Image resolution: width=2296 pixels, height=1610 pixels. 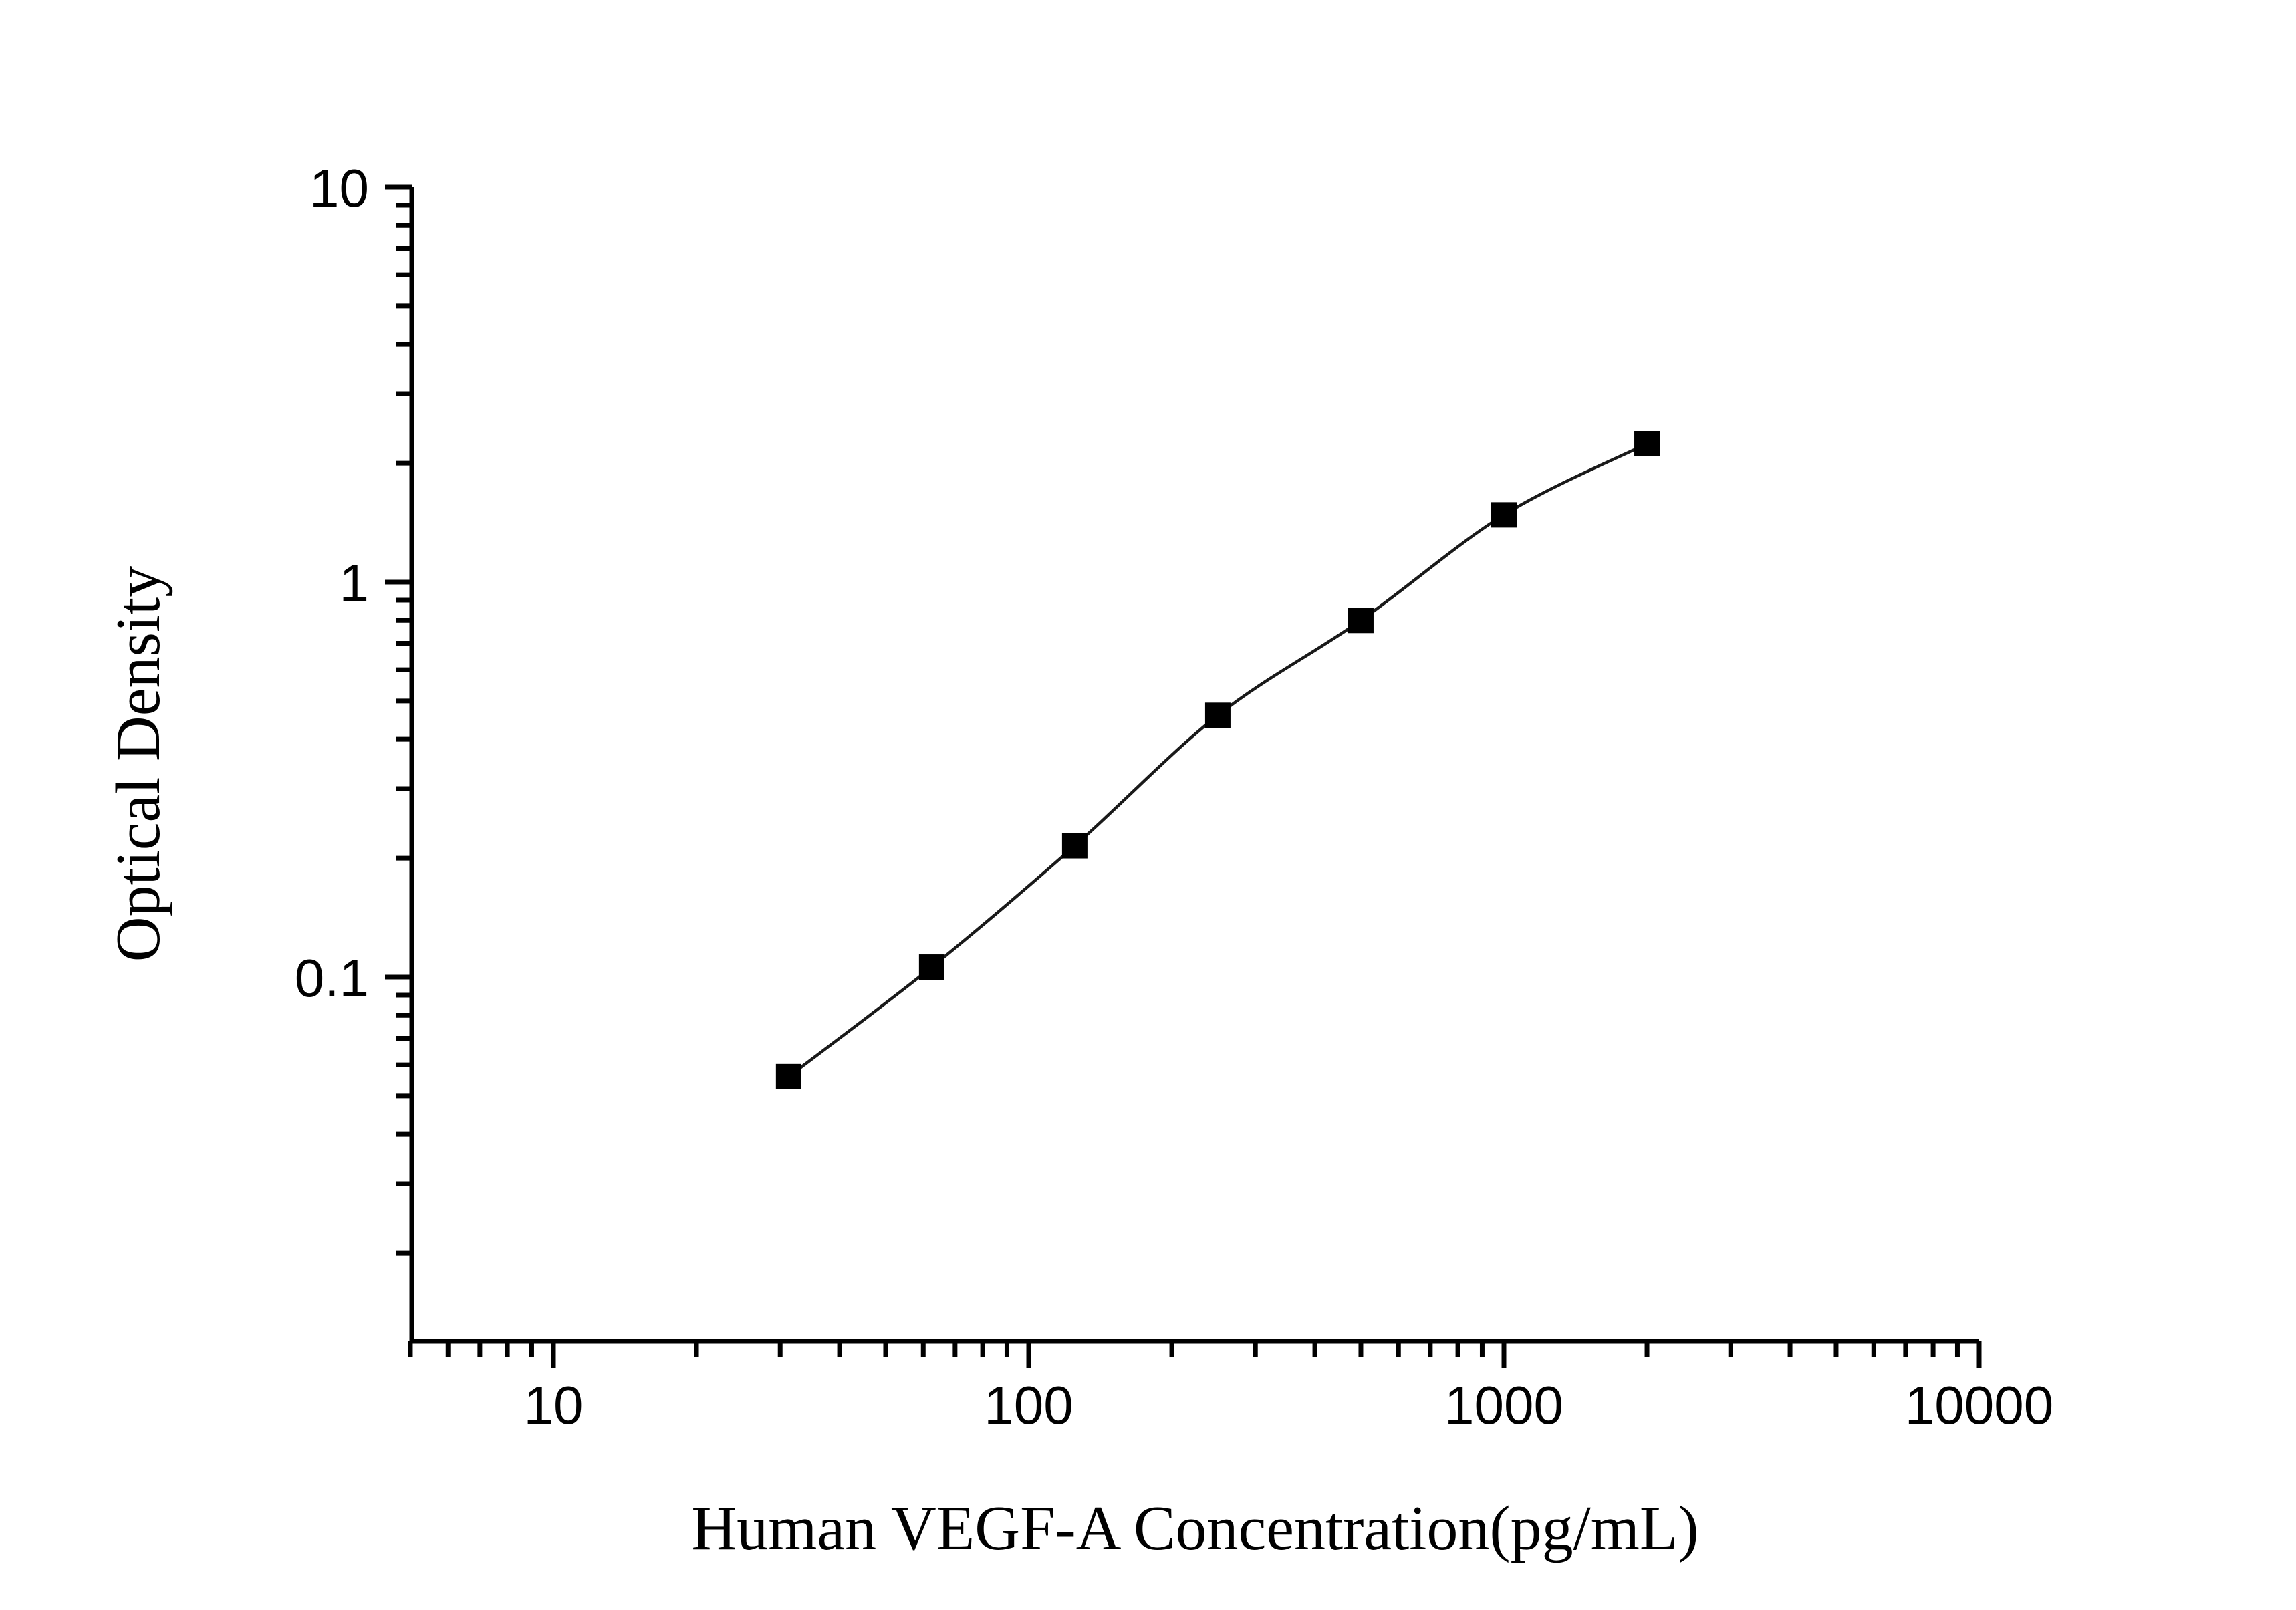 I want to click on x-tick-label: 100, so click(x=1028, y=1405).